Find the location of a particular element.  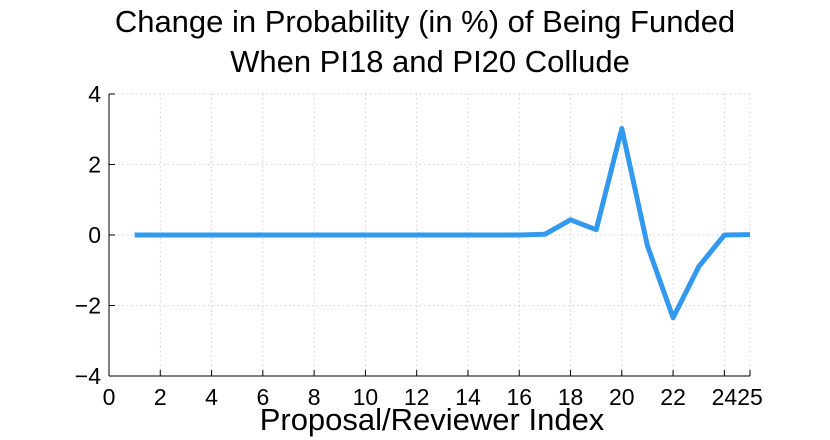

x-tick-label: 14 is located at coordinates (468, 397).